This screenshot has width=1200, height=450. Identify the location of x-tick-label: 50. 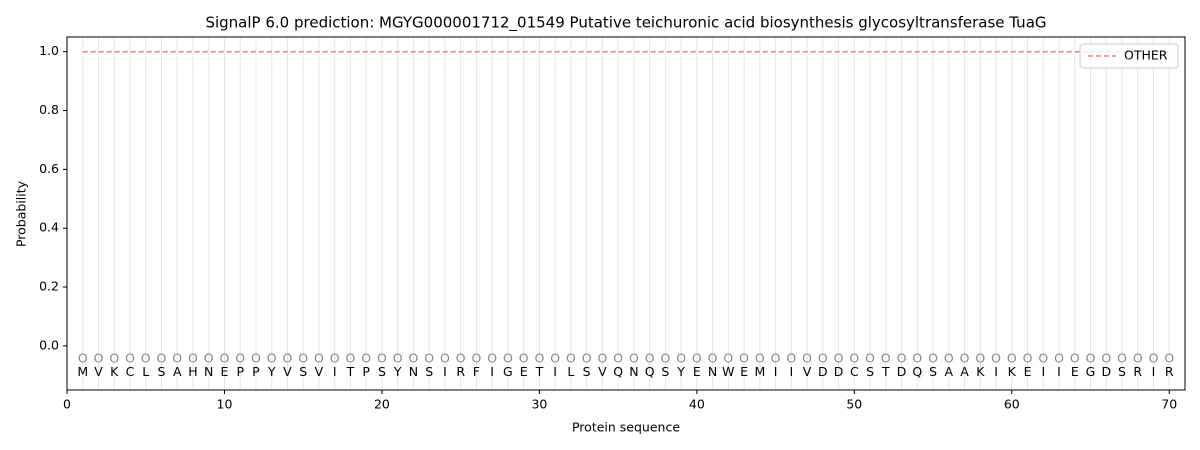
(854, 404).